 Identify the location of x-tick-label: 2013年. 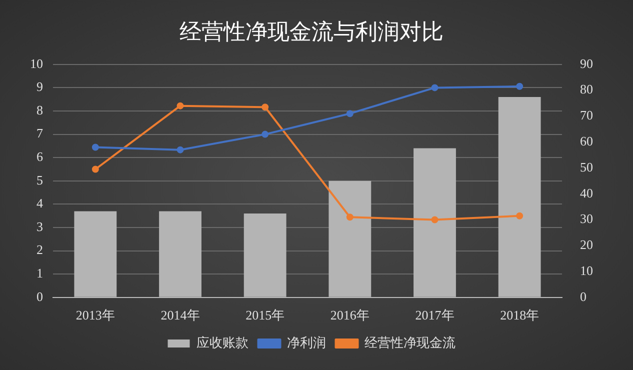
(95, 315).